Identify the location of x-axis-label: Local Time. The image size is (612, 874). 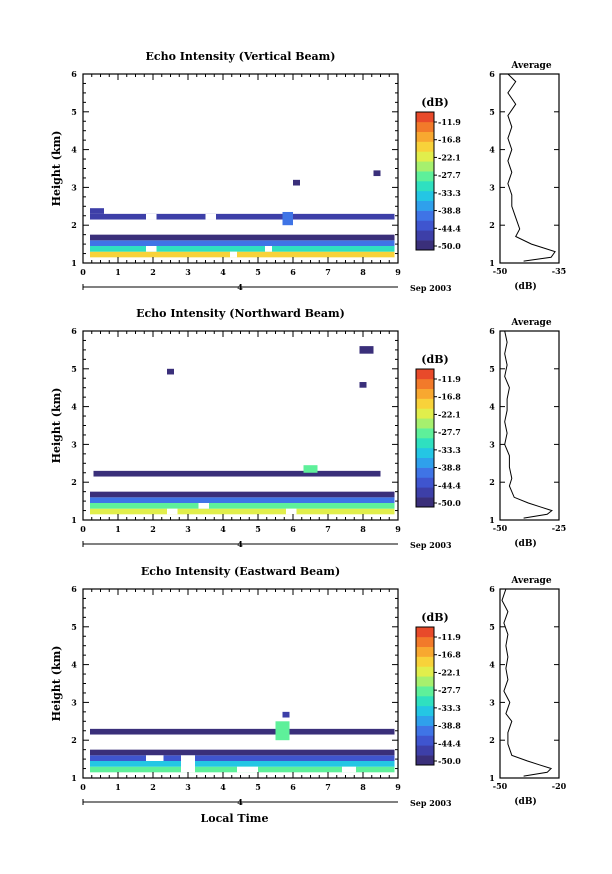
(235, 818).